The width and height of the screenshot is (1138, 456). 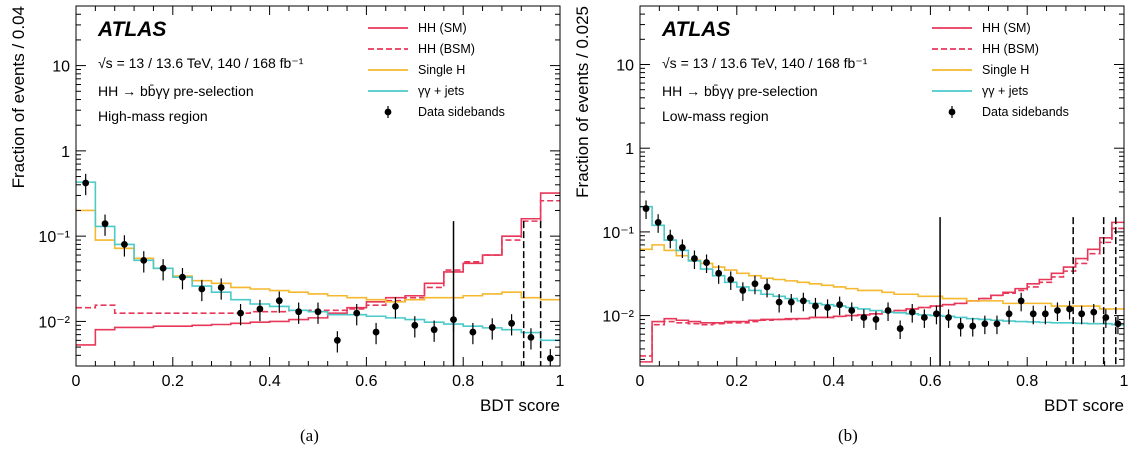 What do you see at coordinates (765, 63) in the screenshot?
I see `energy-lumi-label: √s = 13 / 13.6 TeV, 140 / 168 fb⁻¹` at bounding box center [765, 63].